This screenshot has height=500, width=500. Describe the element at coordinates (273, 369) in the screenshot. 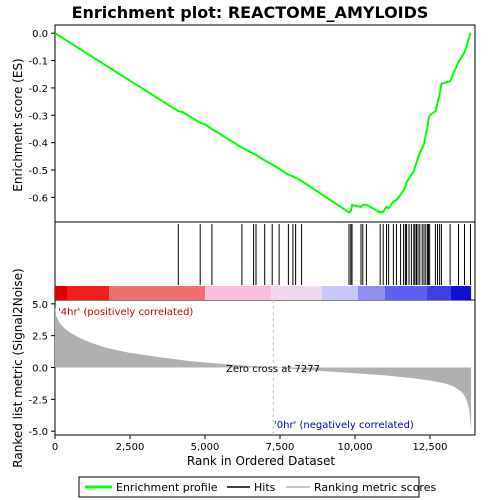

I see `zero-cross-label: Zero cross at 7277` at that location.